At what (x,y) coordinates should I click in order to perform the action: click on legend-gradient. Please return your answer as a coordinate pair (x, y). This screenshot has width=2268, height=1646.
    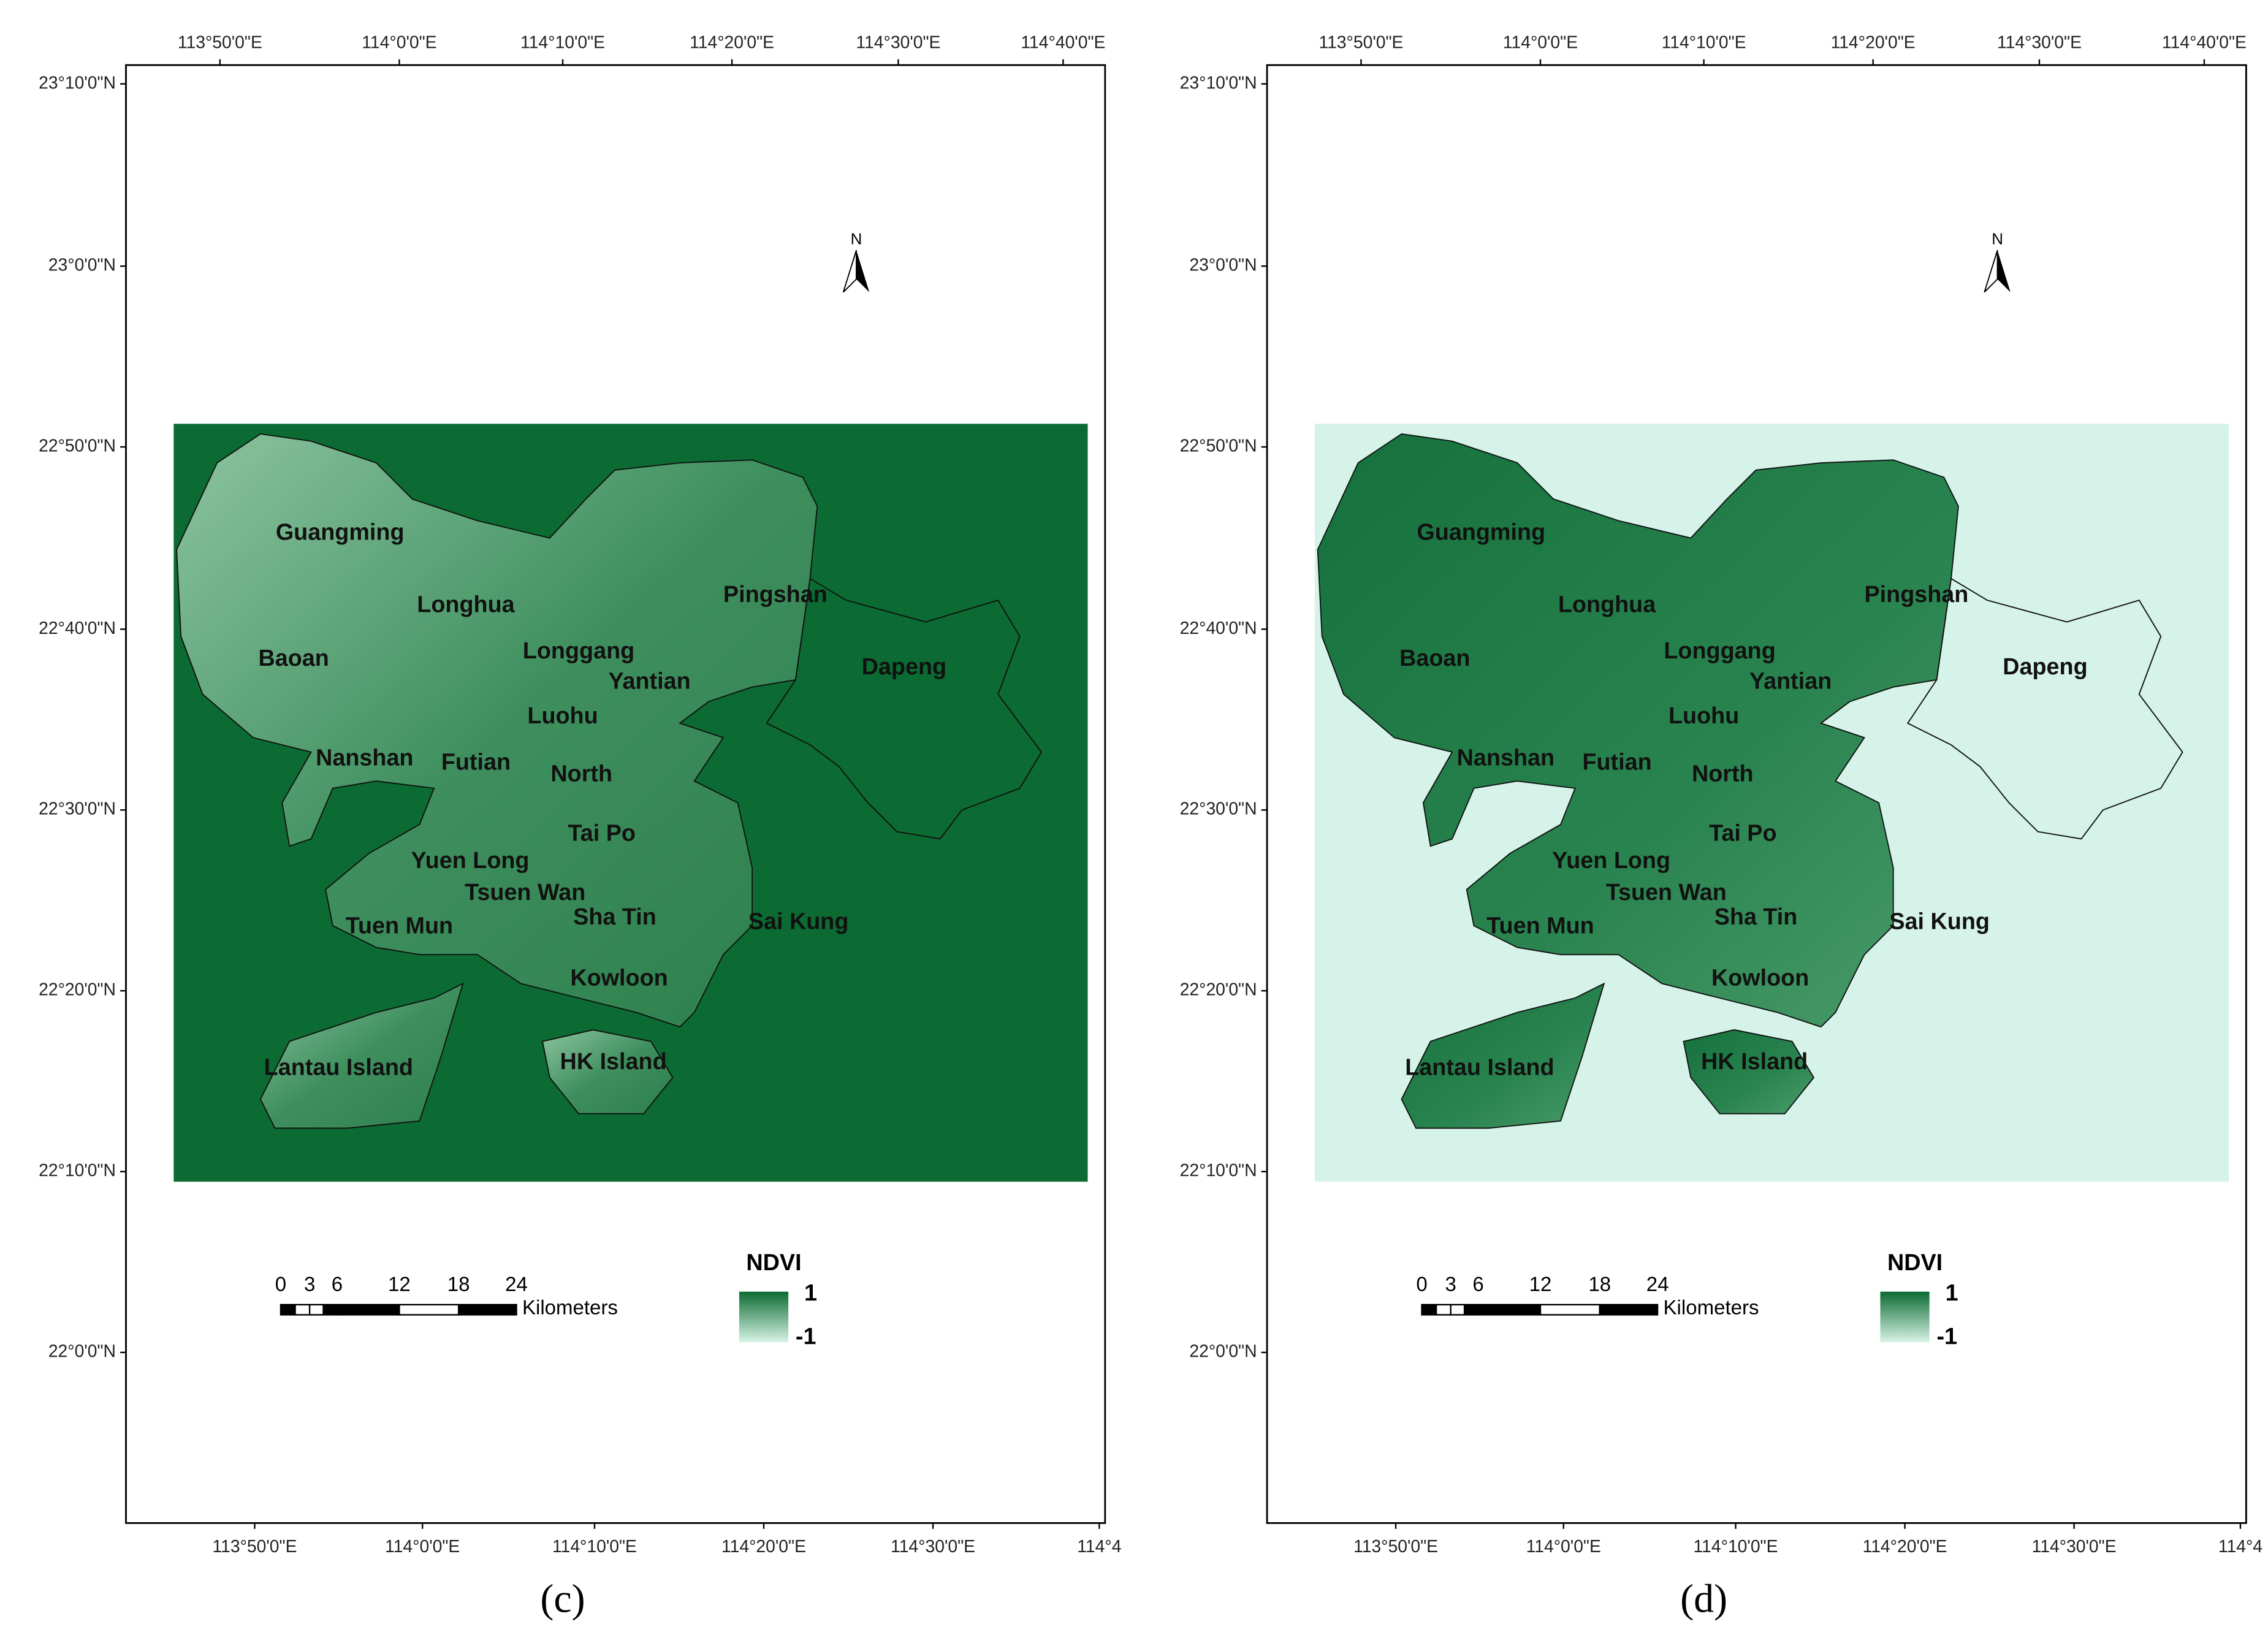
    Looking at the image, I should click on (764, 1317).